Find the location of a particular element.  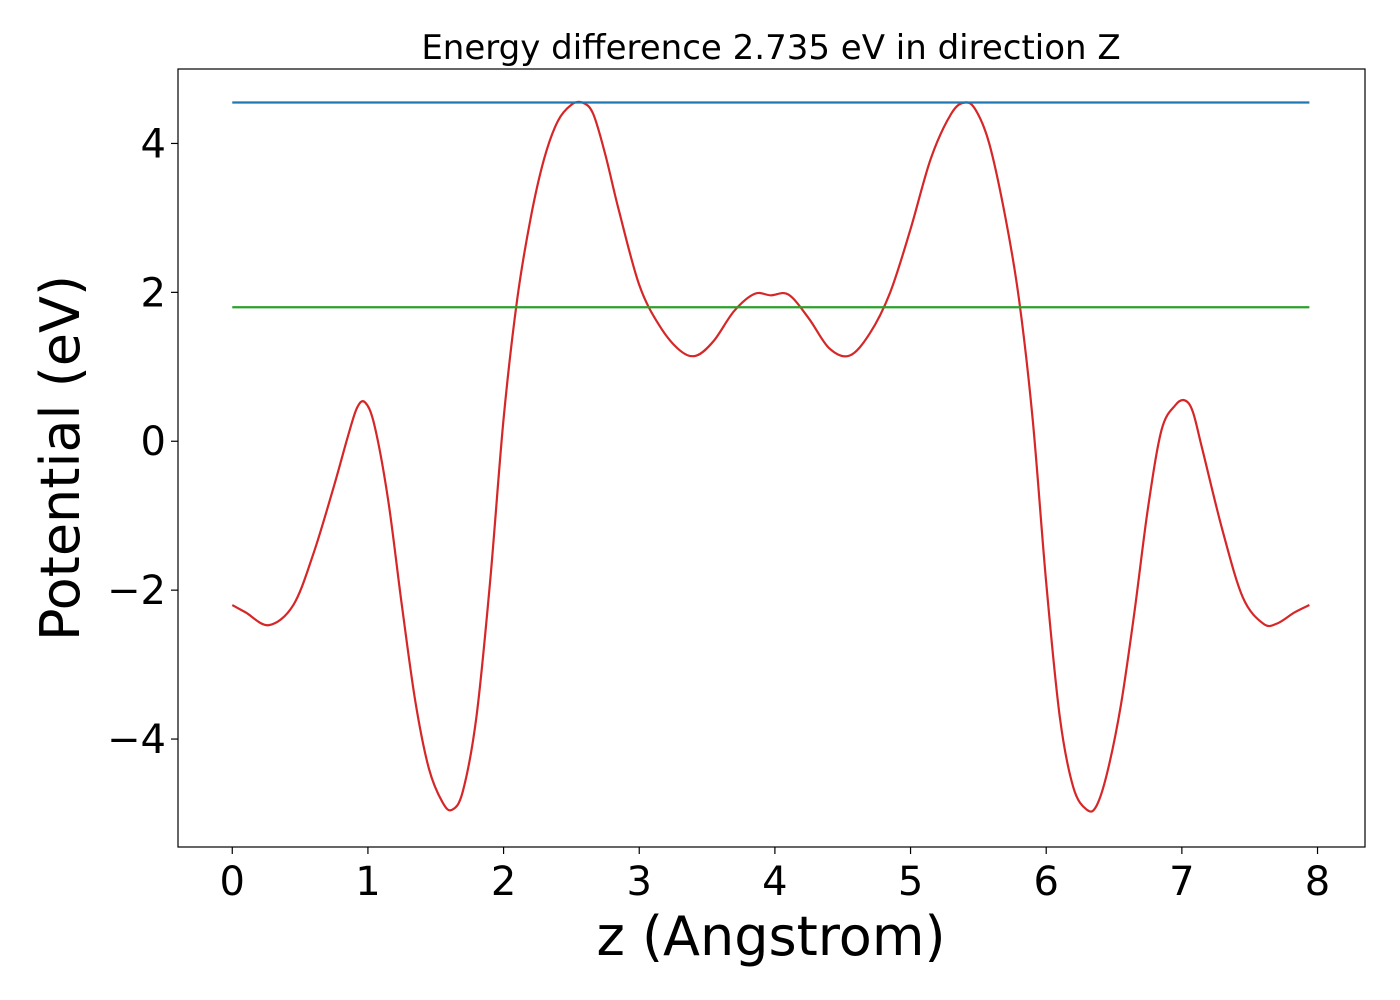

x-tick-label: 5 is located at coordinates (910, 882).